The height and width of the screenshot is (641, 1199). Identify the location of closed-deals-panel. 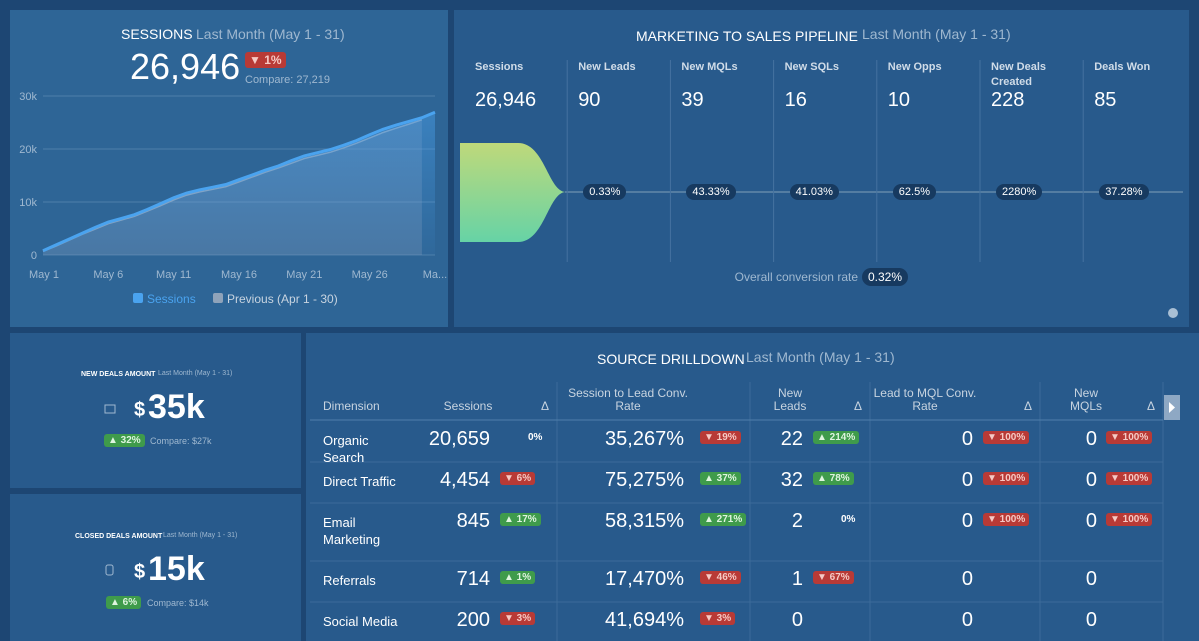
(155, 567).